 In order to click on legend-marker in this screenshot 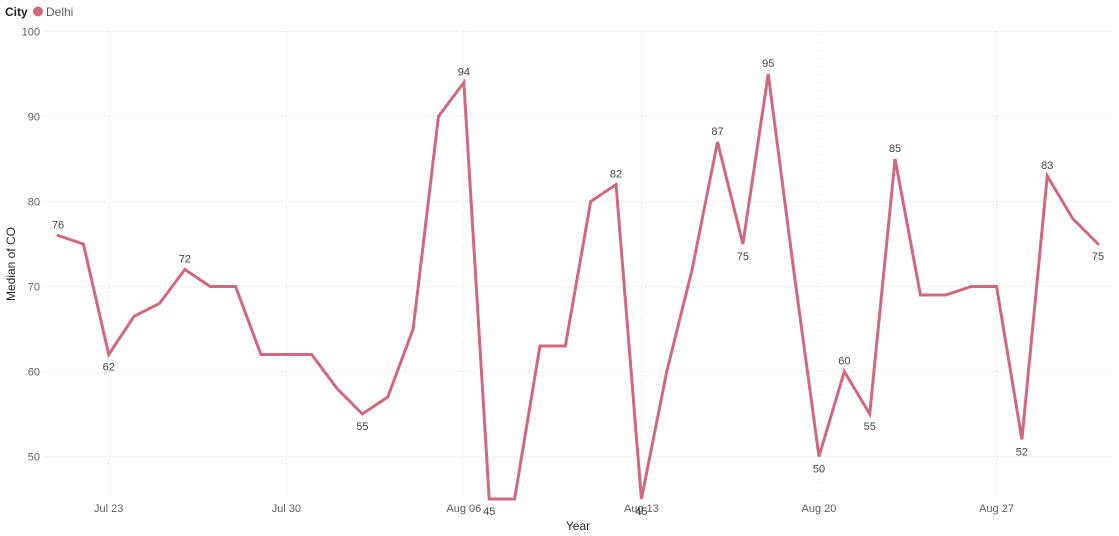, I will do `click(38, 11)`.